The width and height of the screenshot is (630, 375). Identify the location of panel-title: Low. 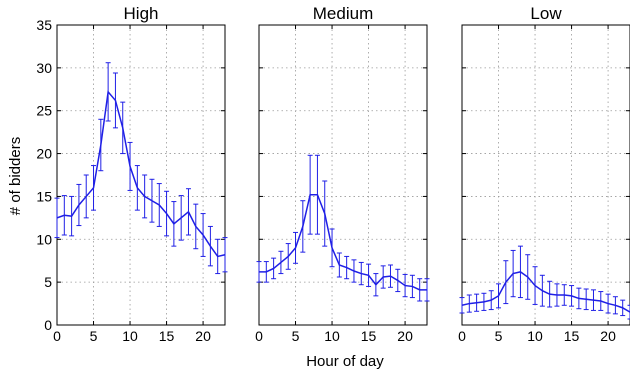
(546, 13).